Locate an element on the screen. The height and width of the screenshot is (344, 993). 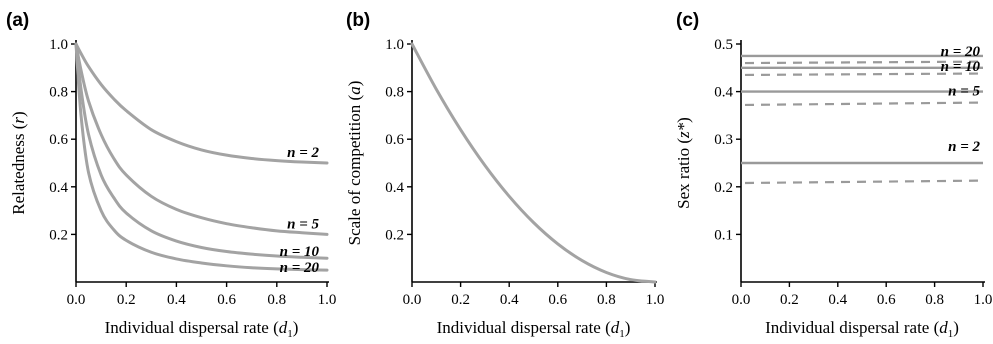
y-tick-label: 0.3 is located at coordinates (723, 140).